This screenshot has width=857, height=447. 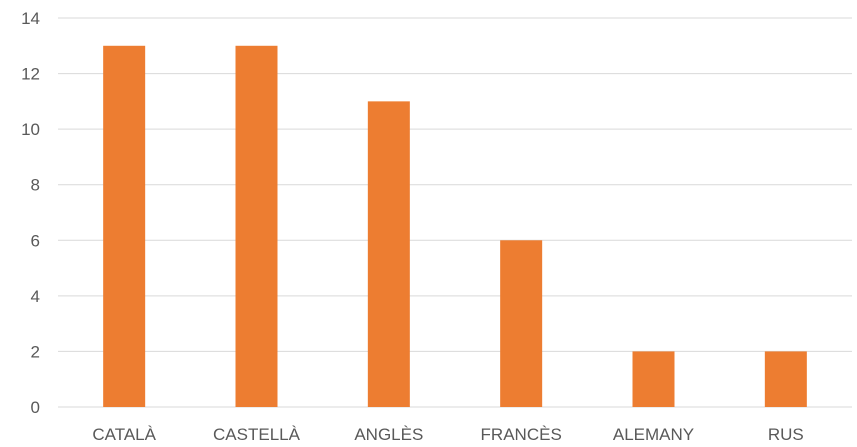 I want to click on x-tick-label: CASTELLÀ, so click(x=257, y=434).